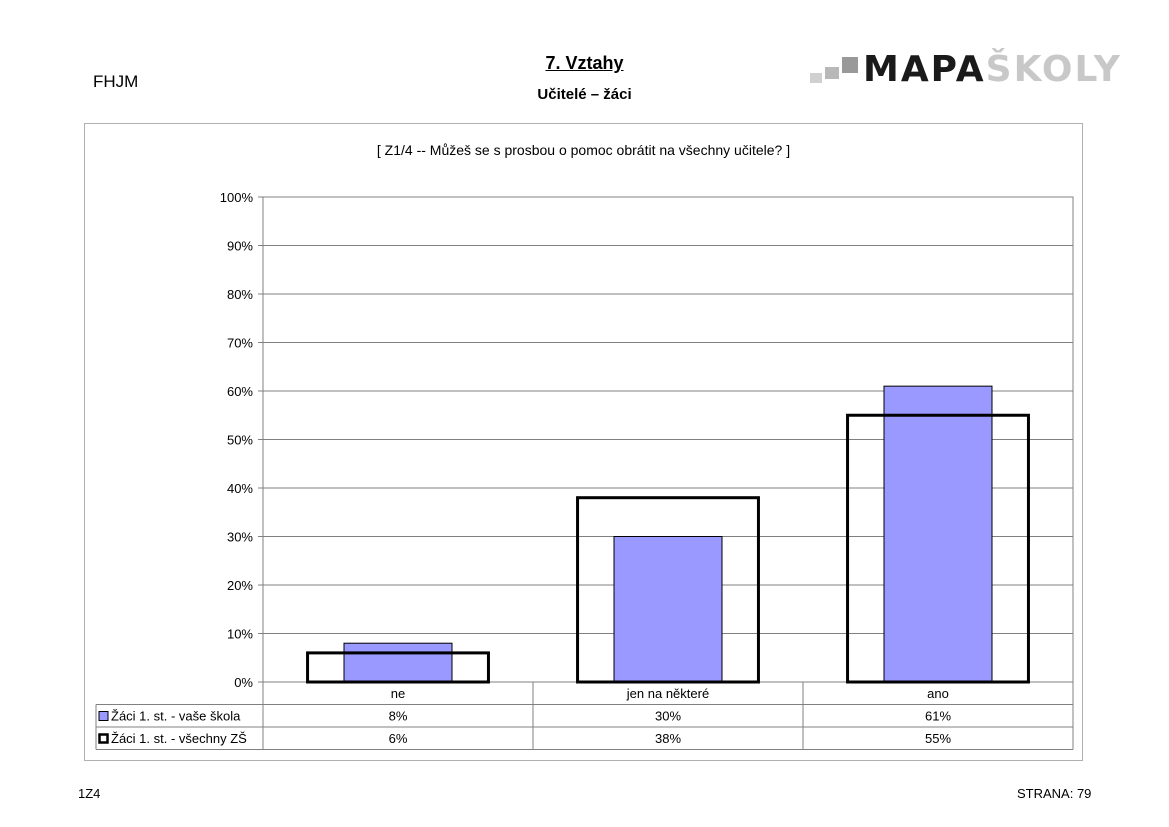 This screenshot has height=827, width=1169. Describe the element at coordinates (240, 294) in the screenshot. I see `y-tick-label: 80%` at that location.